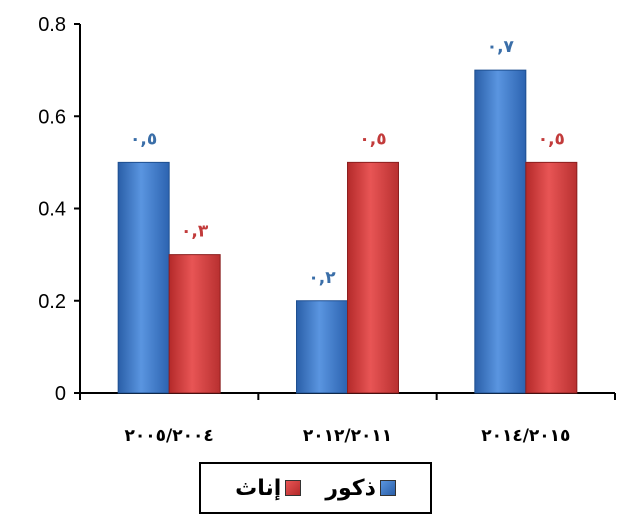 Image resolution: width=617 pixels, height=519 pixels. I want to click on legend-item-males: ذكور, so click(360, 488).